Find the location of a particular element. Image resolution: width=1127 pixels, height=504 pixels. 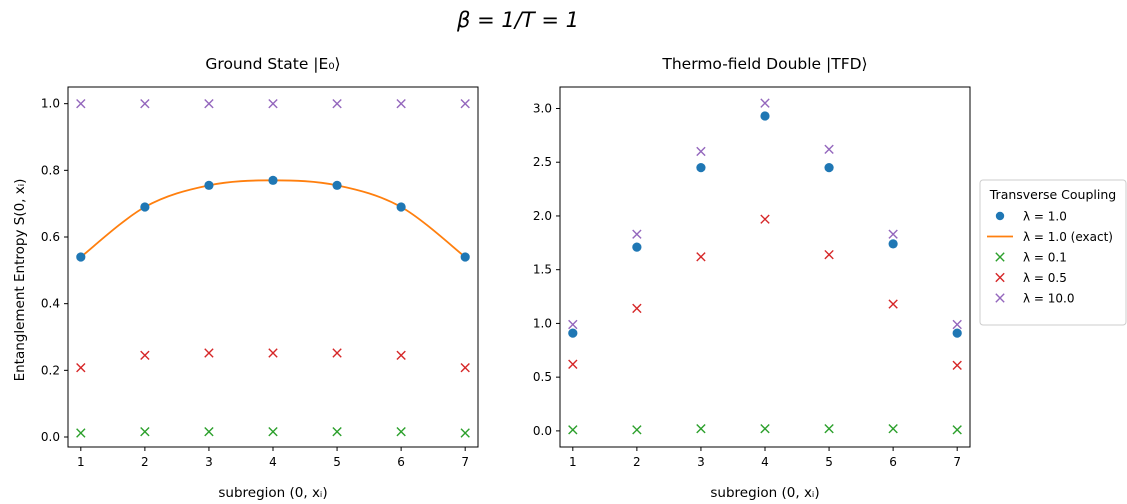

tfd-xtick-label: 2 is located at coordinates (637, 462).